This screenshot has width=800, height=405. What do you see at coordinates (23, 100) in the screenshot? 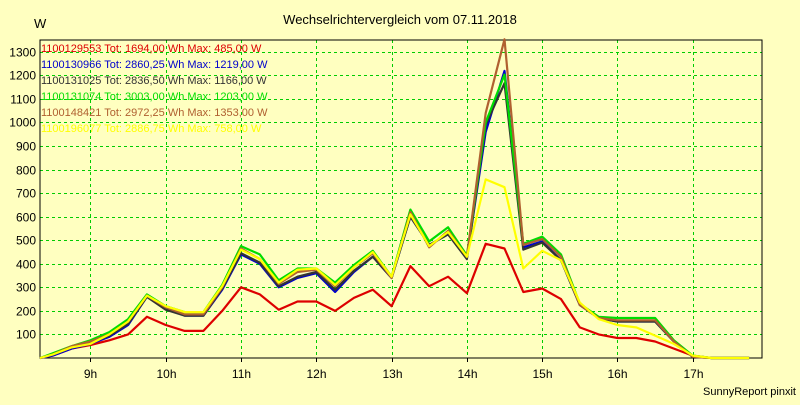
I see `y-tick-label: 1100` at bounding box center [23, 100].